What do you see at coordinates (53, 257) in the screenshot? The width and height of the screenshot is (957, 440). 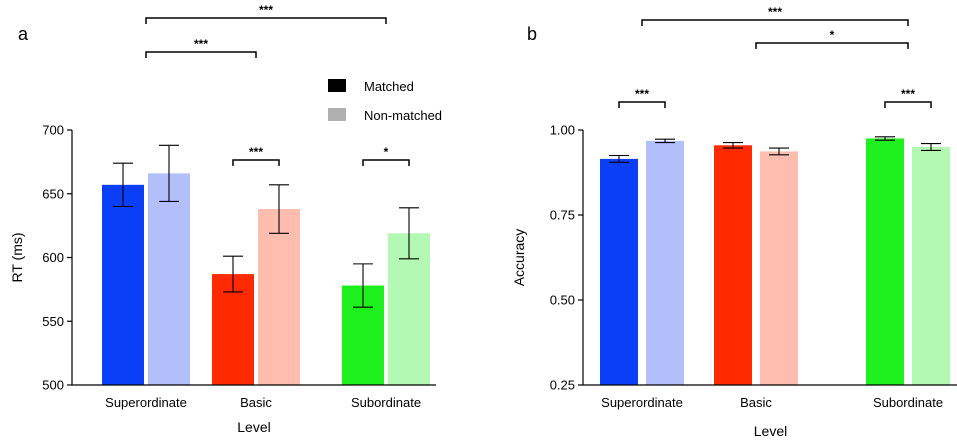 I see `y-tick-label: 600` at bounding box center [53, 257].